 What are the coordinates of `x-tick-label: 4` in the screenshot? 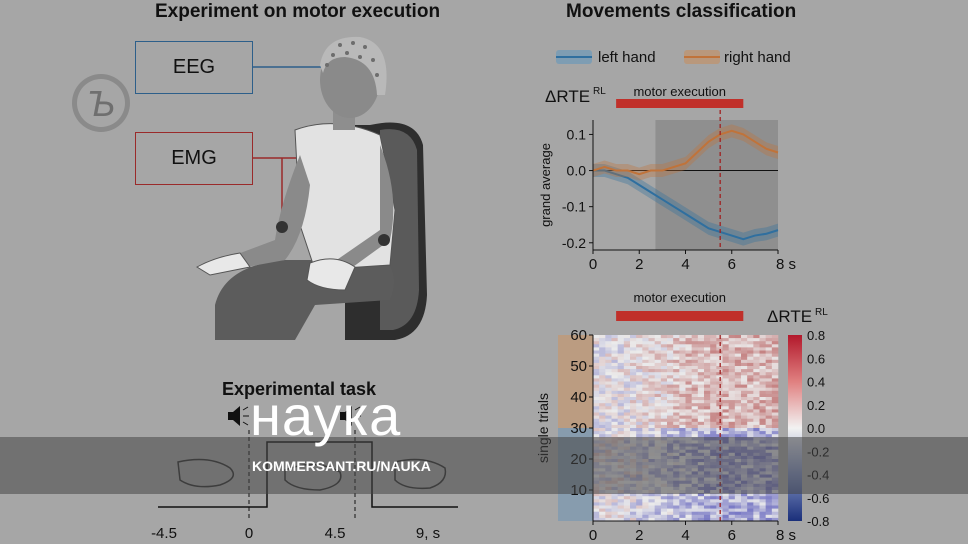 It's located at (685, 535).